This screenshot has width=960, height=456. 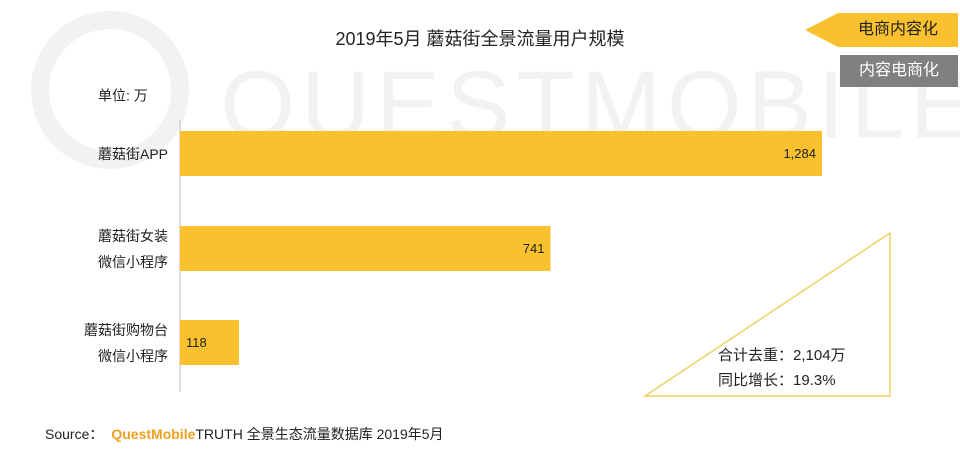 What do you see at coordinates (196, 342) in the screenshot?
I see `value-label: 118` at bounding box center [196, 342].